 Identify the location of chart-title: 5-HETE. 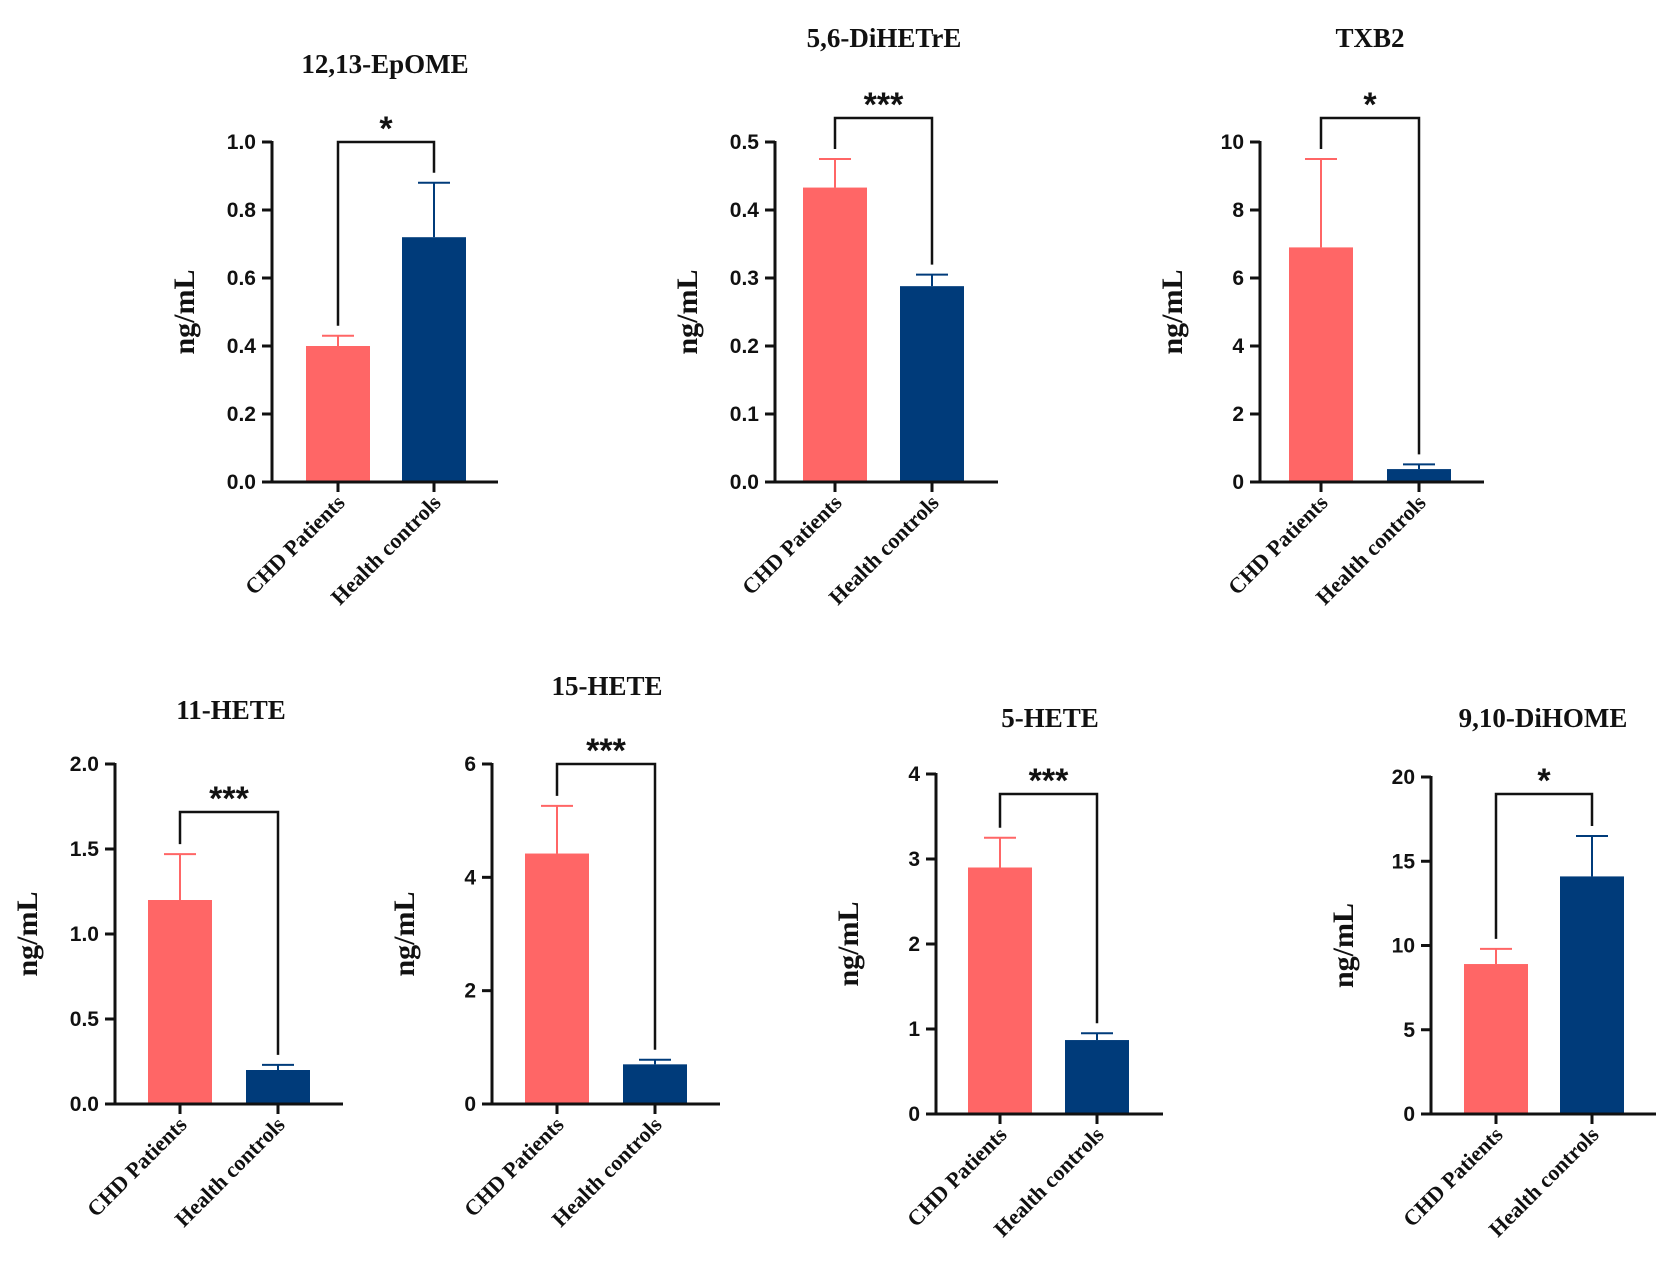
(1050, 718).